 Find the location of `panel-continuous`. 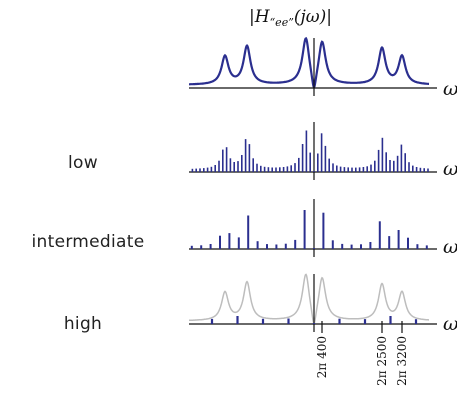

panel-continuous is located at coordinates (313, 66).